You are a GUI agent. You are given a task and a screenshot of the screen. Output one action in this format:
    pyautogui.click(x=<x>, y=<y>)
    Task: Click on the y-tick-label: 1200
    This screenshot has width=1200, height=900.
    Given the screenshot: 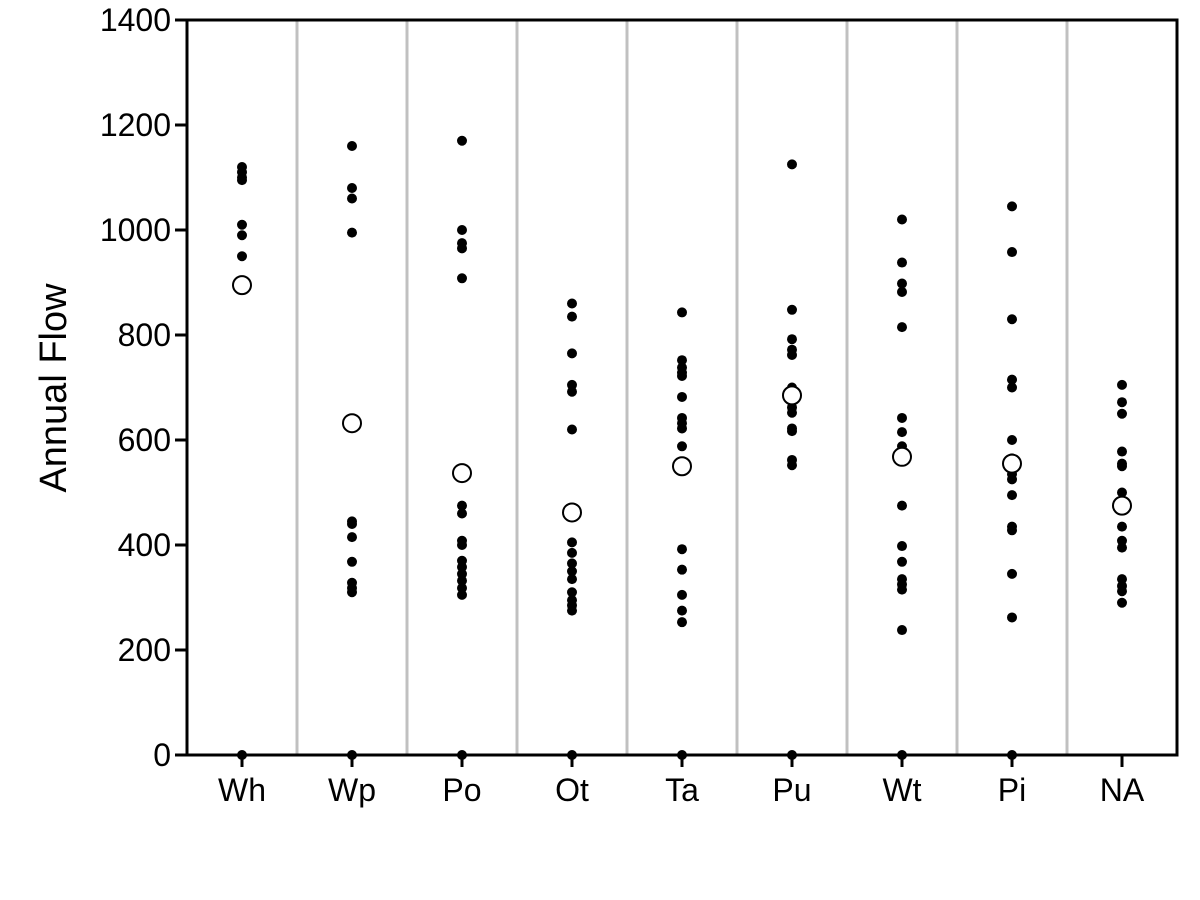 What is the action you would take?
    pyautogui.click(x=135, y=125)
    